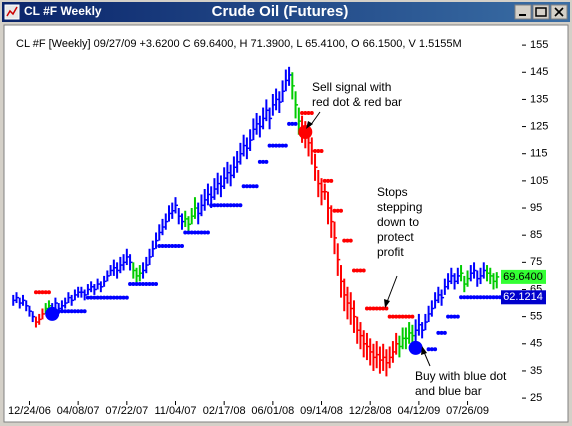 This screenshot has height=426, width=572. Describe the element at coordinates (539, 181) in the screenshot. I see `y-tick-label: 105` at that location.